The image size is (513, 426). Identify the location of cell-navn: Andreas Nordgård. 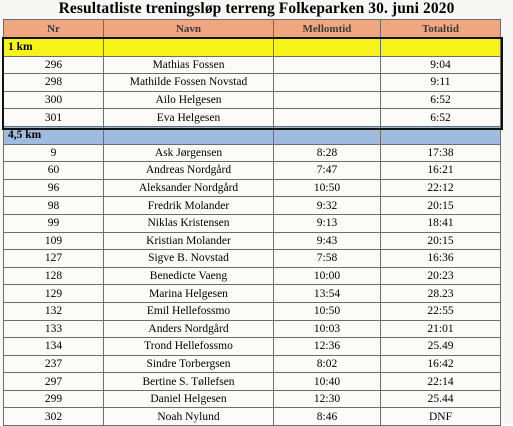
(188, 170).